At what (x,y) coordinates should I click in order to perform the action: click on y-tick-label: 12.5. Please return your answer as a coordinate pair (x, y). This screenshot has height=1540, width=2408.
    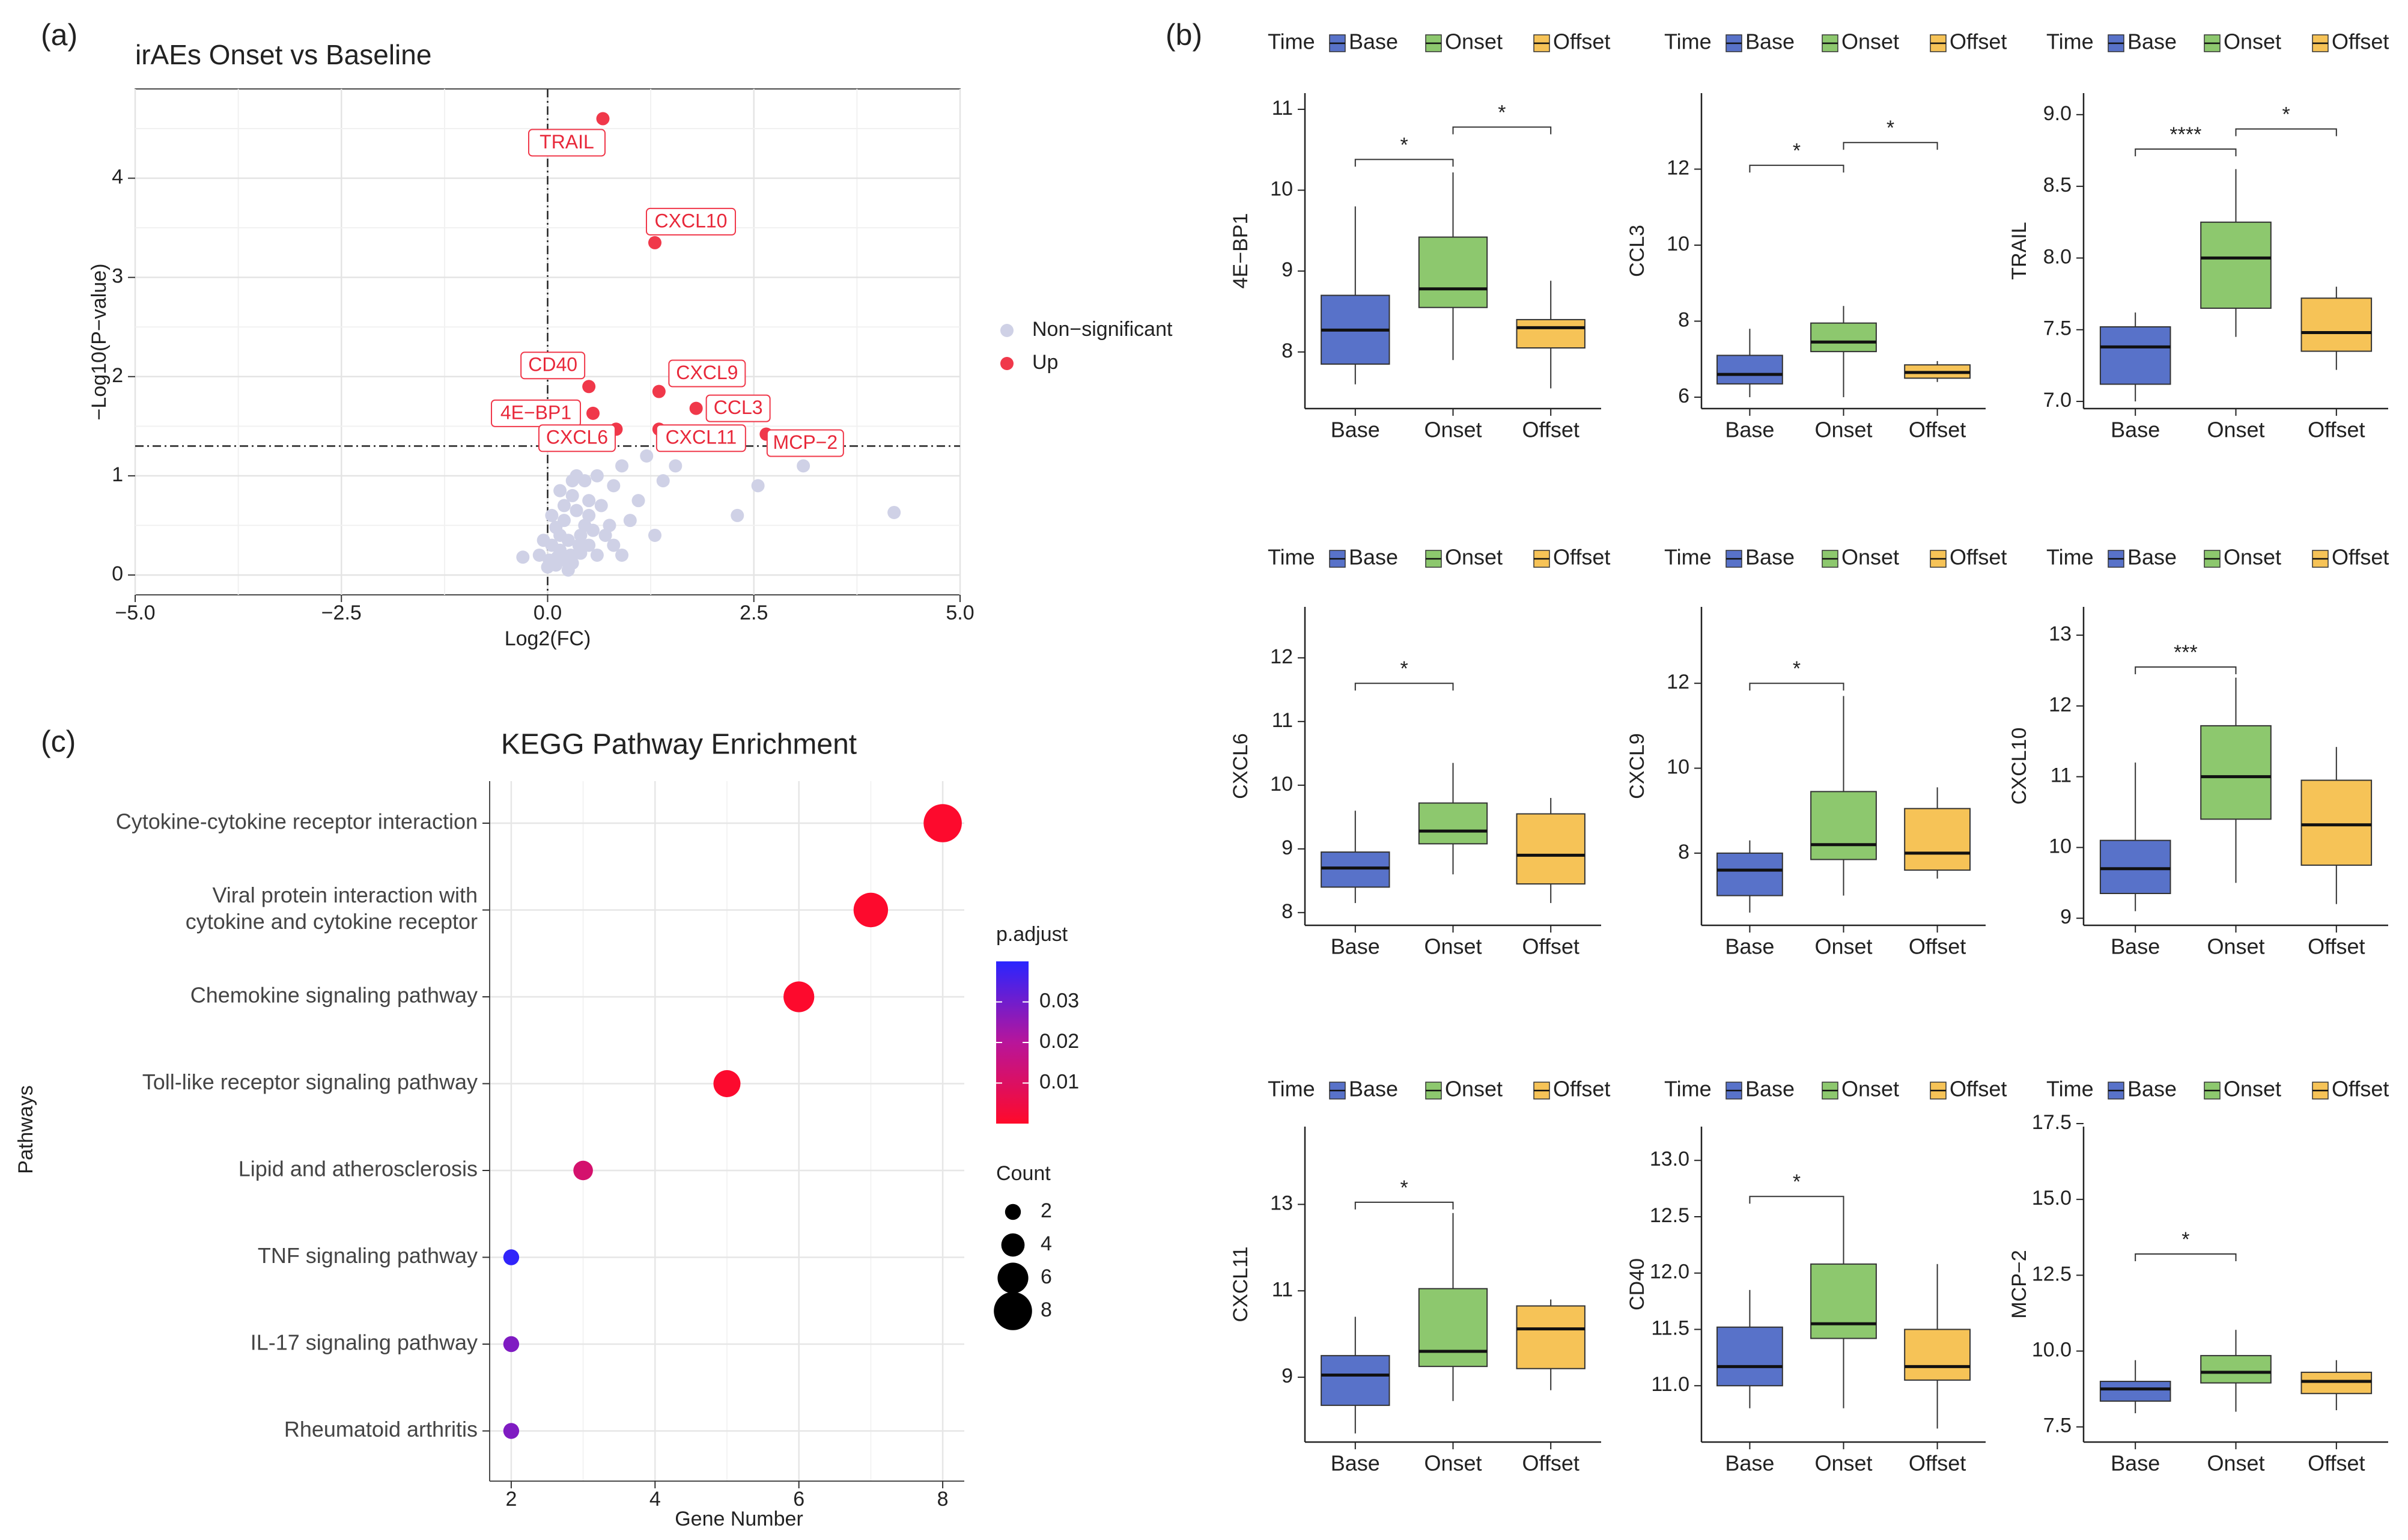
    Looking at the image, I should click on (1669, 1216).